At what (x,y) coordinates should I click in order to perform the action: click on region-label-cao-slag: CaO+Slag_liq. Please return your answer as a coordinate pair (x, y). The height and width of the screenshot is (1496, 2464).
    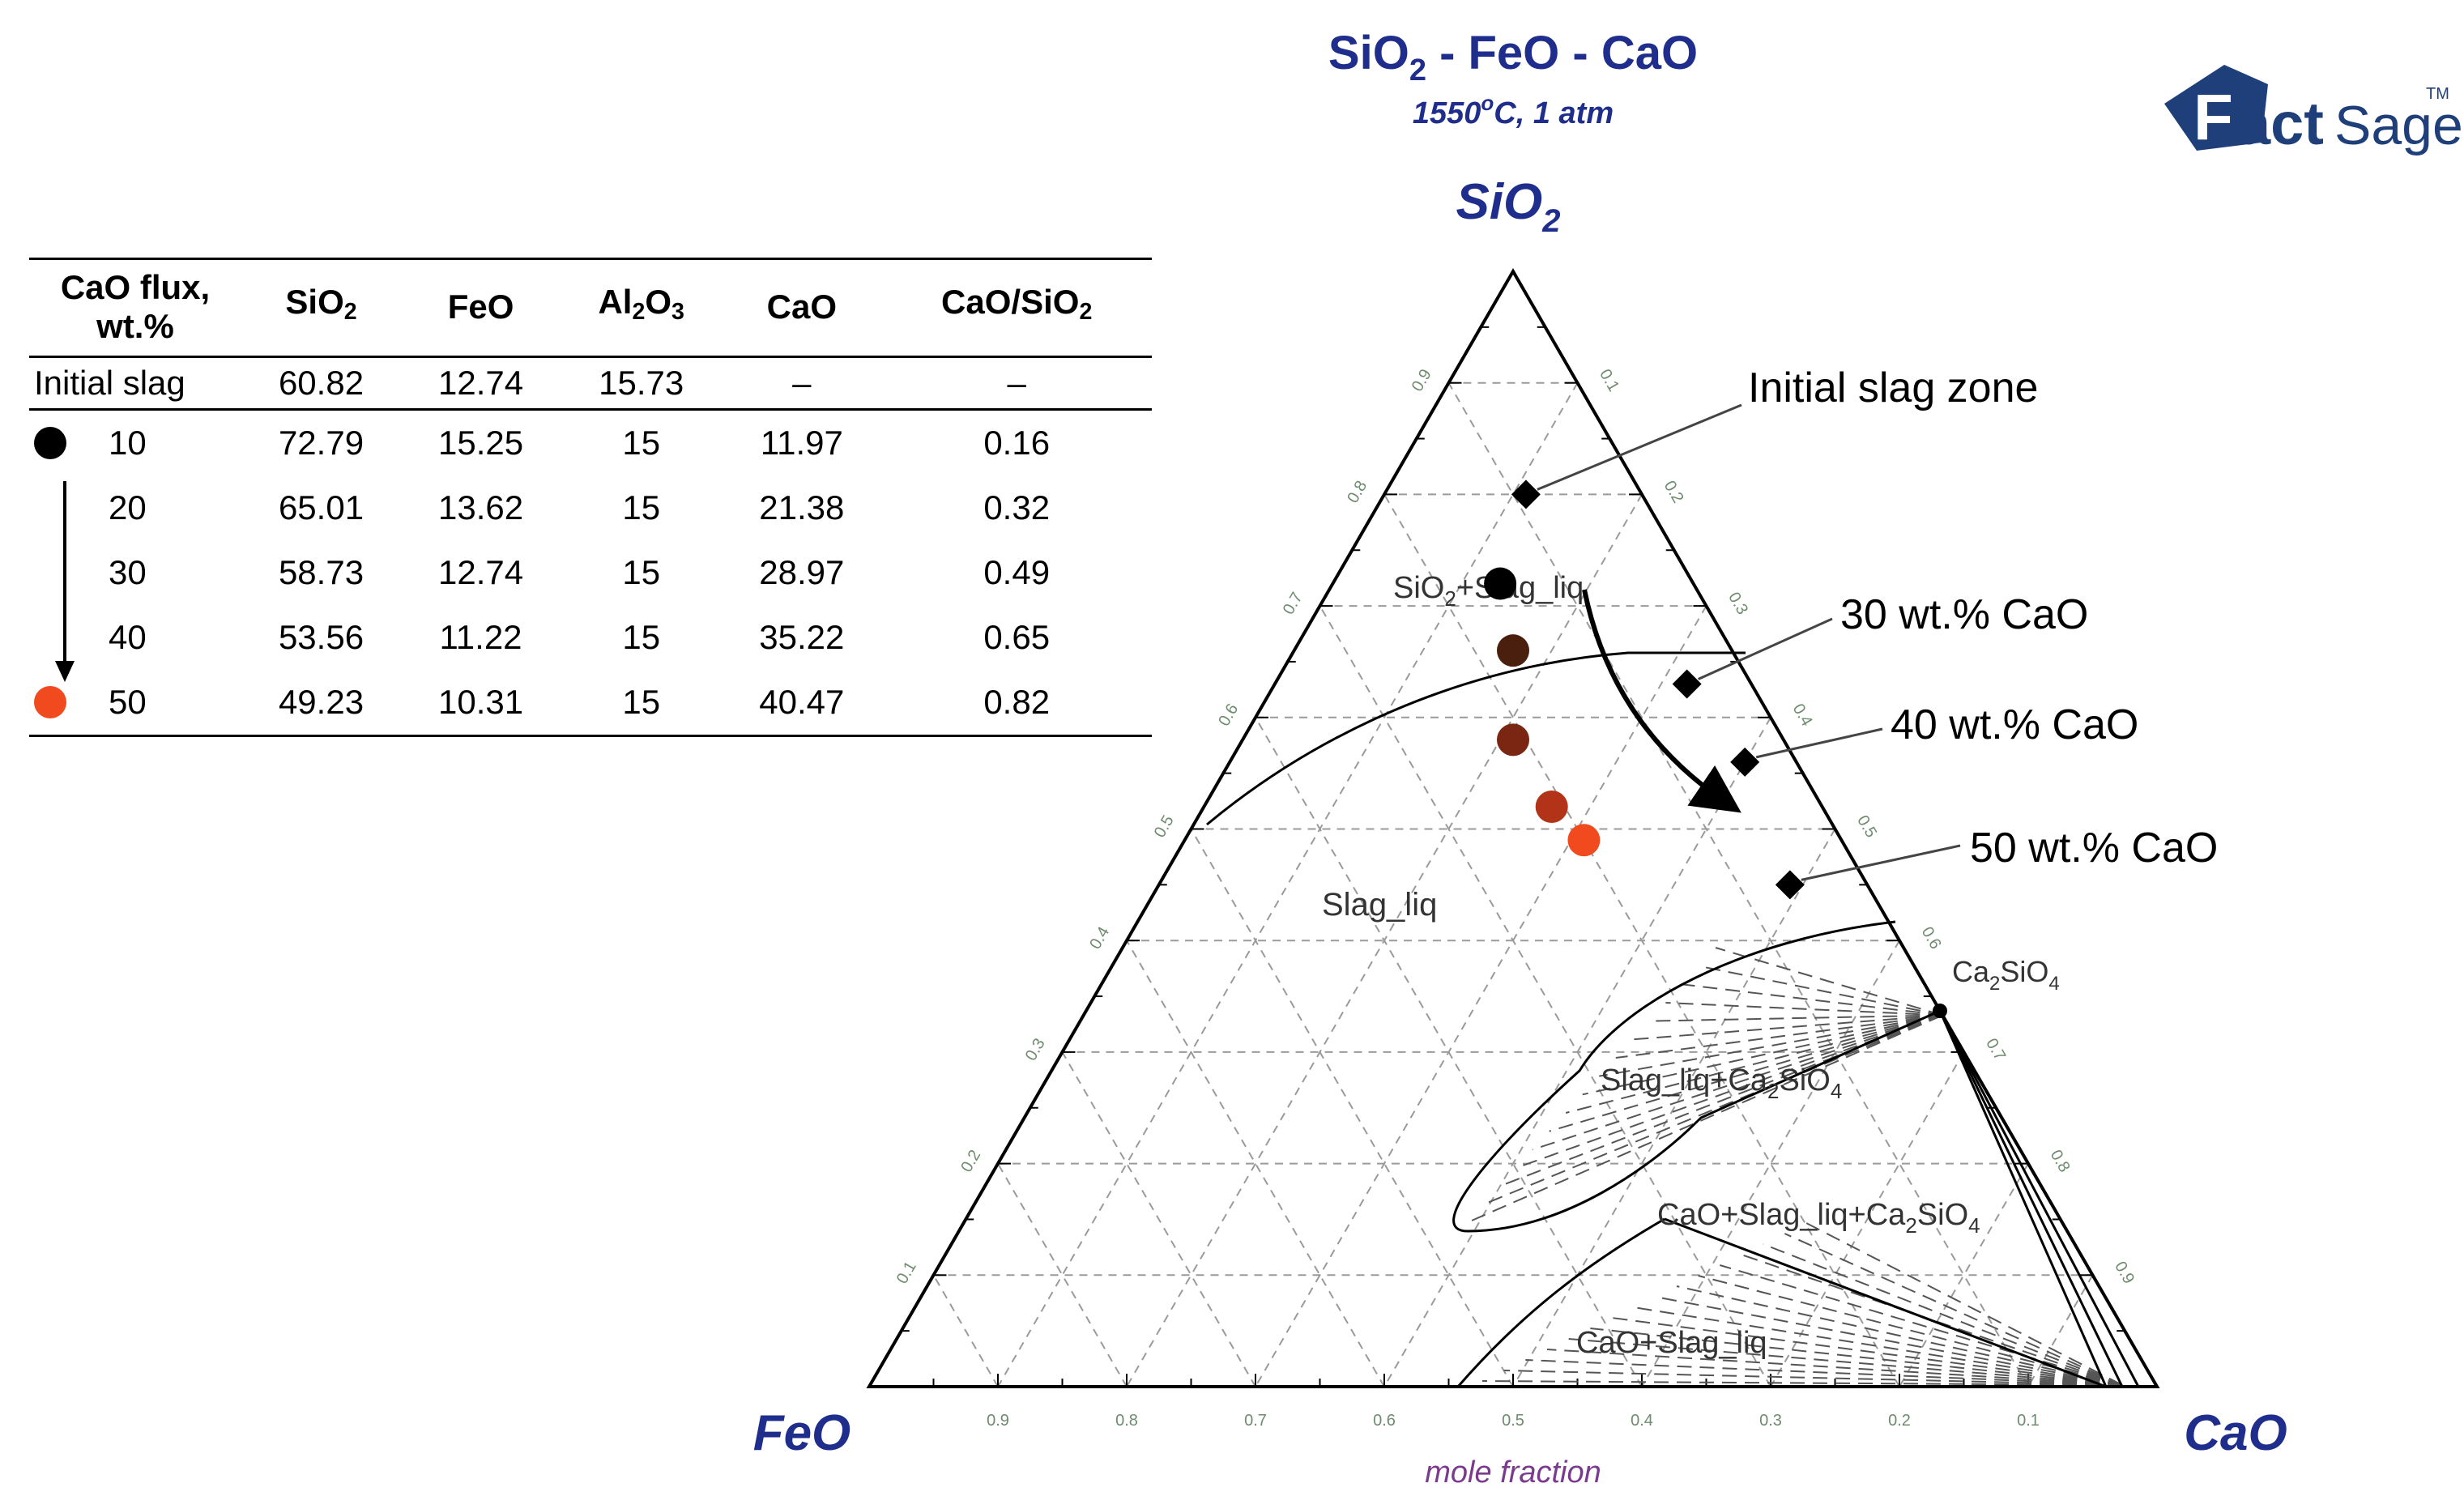
    Looking at the image, I should click on (1671, 1343).